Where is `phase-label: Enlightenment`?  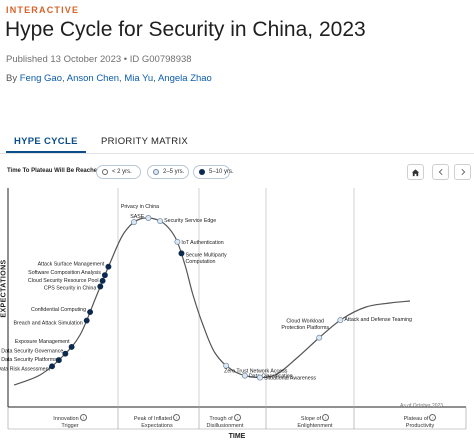 phase-label: Enlightenment is located at coordinates (315, 426).